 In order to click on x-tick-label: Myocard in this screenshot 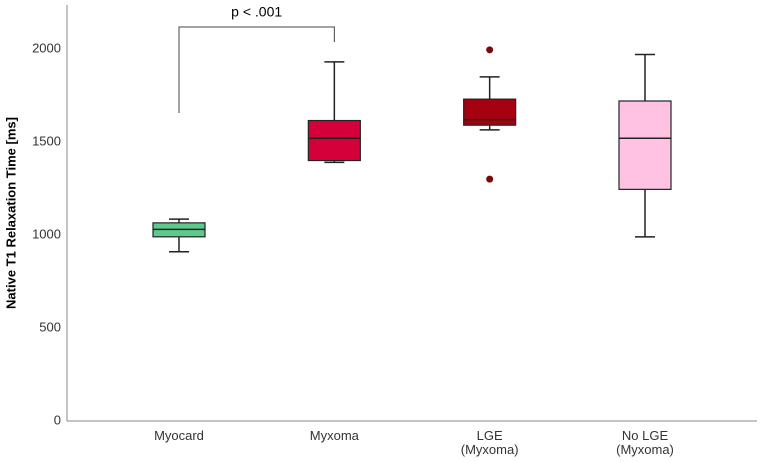, I will do `click(179, 435)`.